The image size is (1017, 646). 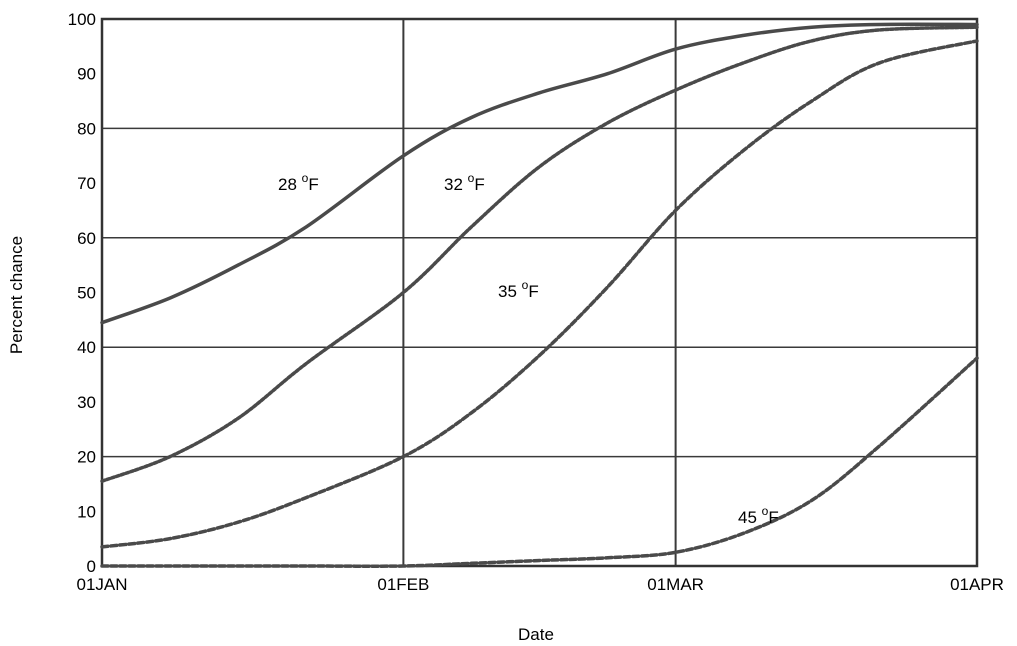 What do you see at coordinates (86, 402) in the screenshot?
I see `y-tick-label: 30` at bounding box center [86, 402].